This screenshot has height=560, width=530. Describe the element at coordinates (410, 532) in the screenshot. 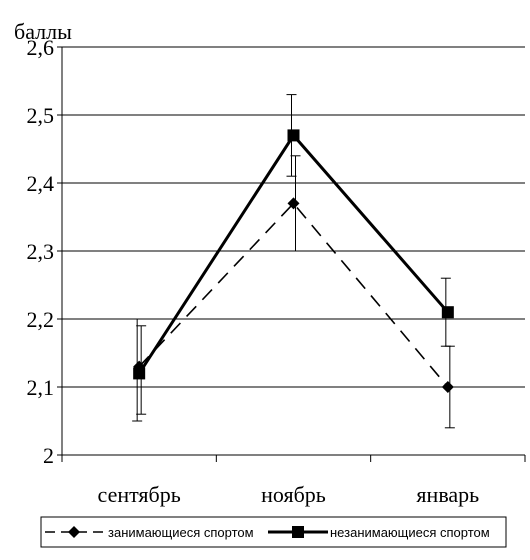

I see `legend-label: незанимающиеся спортом` at that location.